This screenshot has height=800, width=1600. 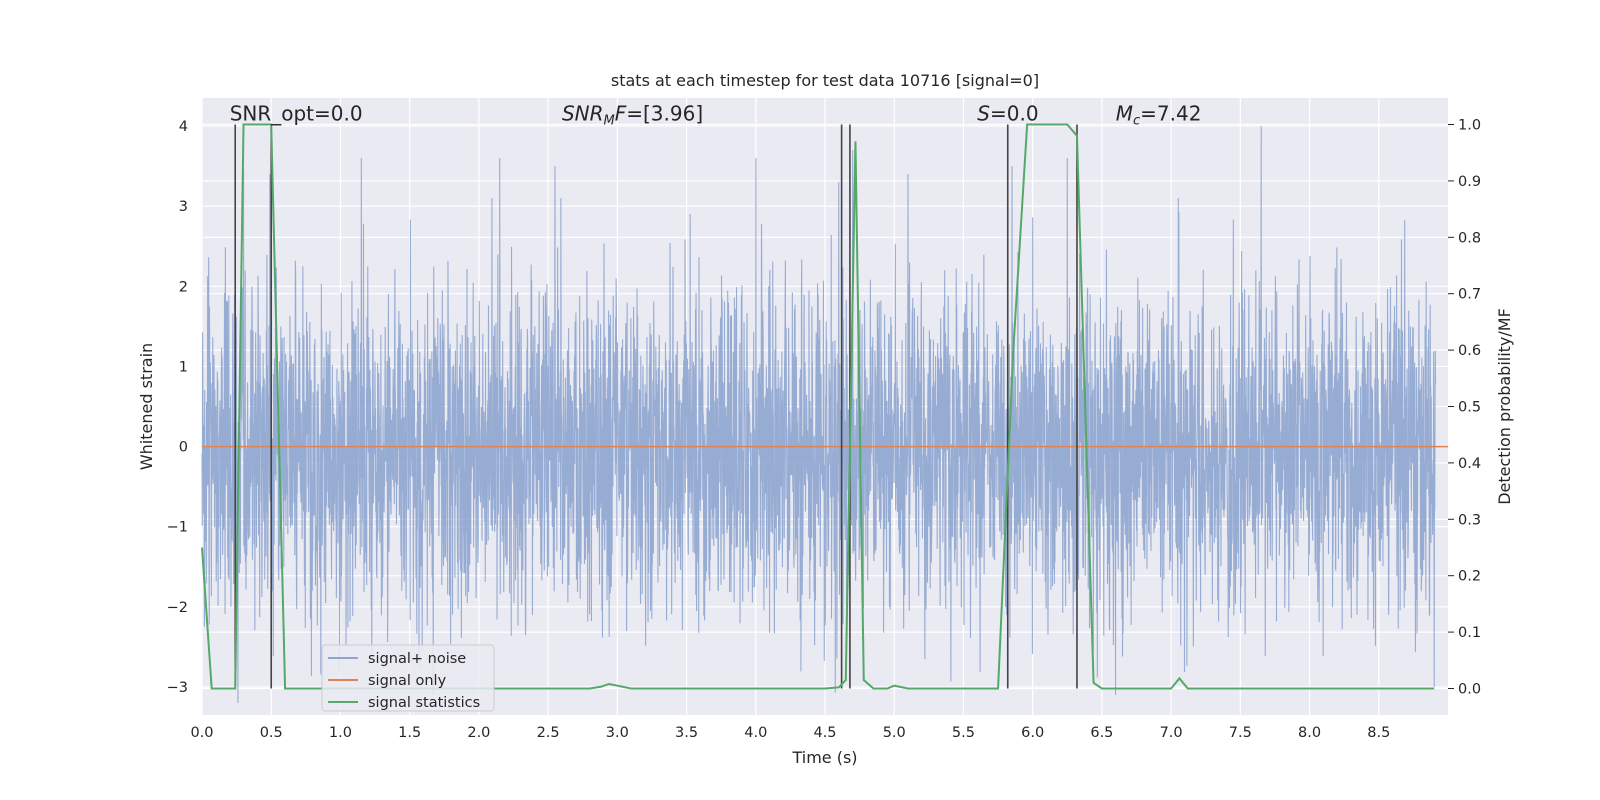 I want to click on y-right-tick-label: 0.5, so click(x=1469, y=408).